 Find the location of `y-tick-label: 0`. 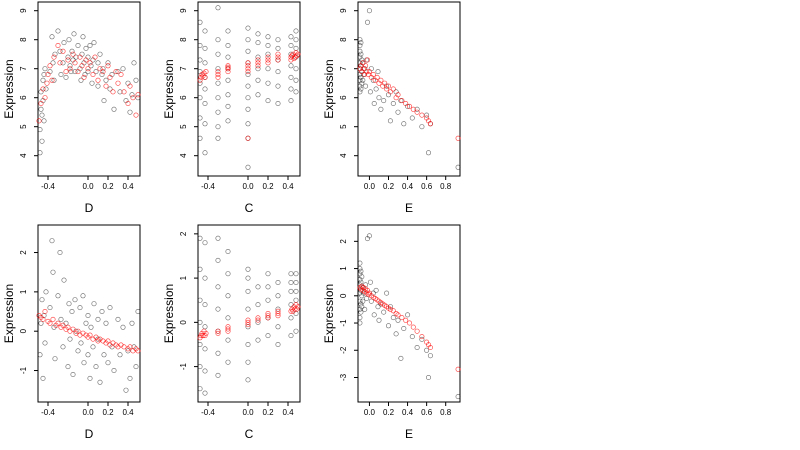

y-tick-label: 0 is located at coordinates (23, 330).